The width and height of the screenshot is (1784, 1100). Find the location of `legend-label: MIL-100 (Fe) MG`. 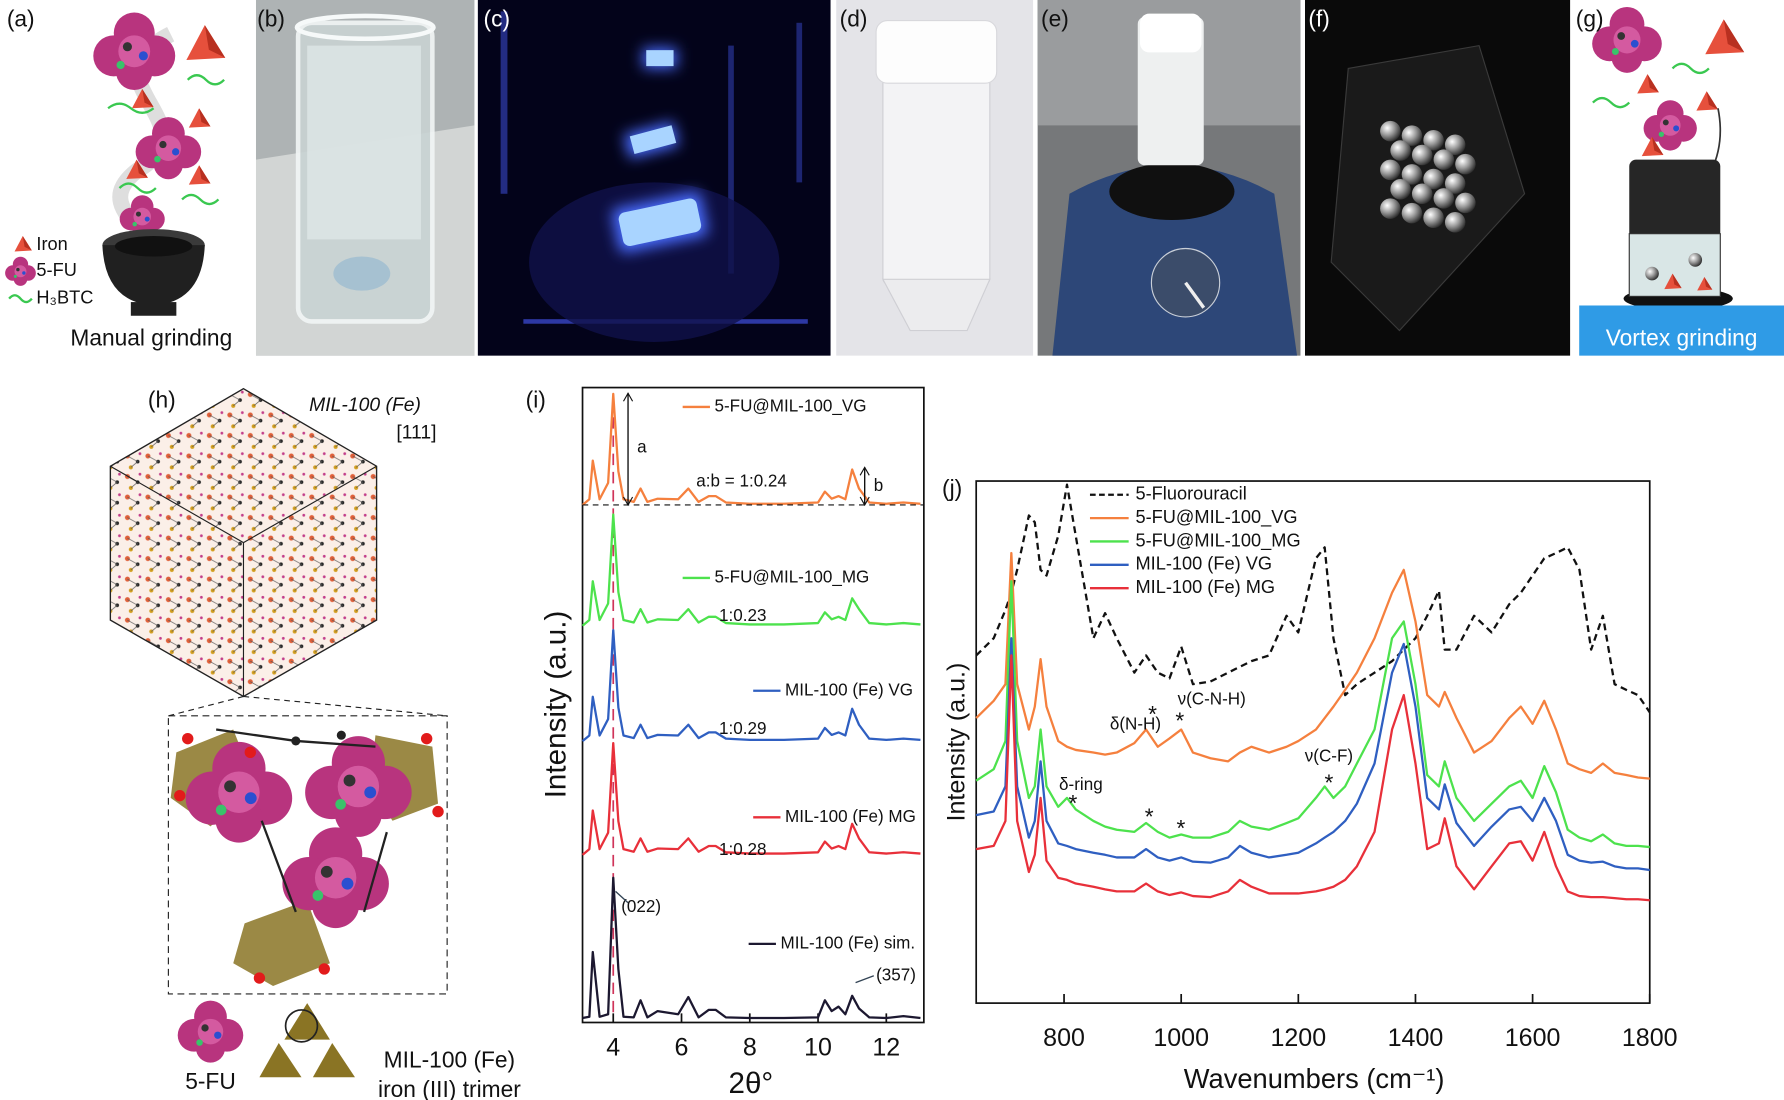

legend-label: MIL-100 (Fe) MG is located at coordinates (1205, 587).